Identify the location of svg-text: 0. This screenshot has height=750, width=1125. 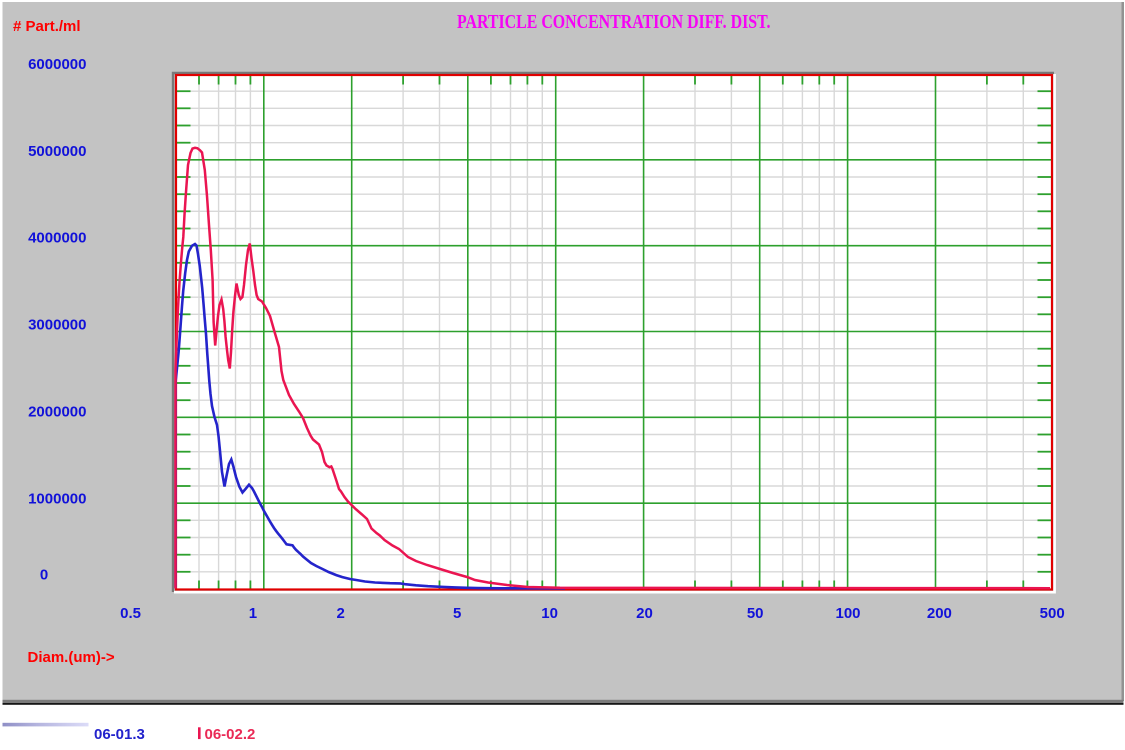
(44, 575).